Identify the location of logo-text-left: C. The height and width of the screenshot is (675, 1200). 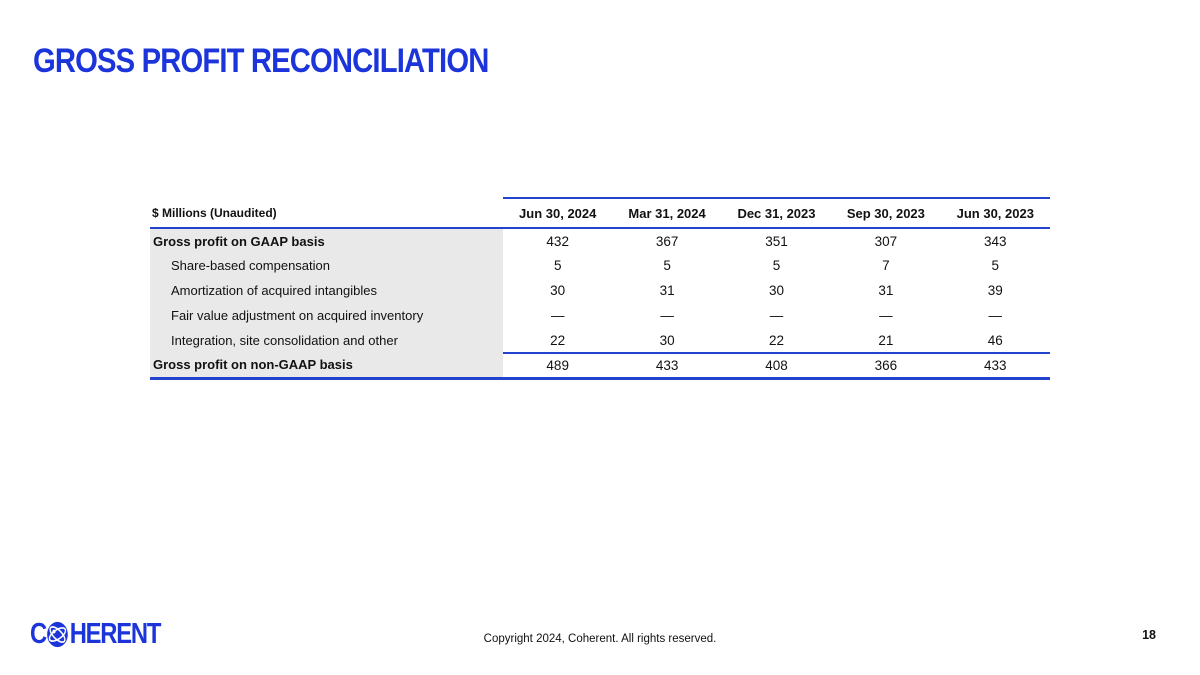
(38, 634).